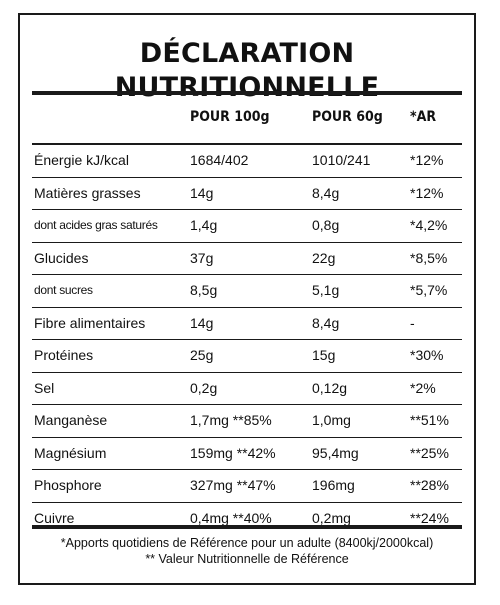  What do you see at coordinates (202, 257) in the screenshot?
I see `value-per-100g: 37g` at bounding box center [202, 257].